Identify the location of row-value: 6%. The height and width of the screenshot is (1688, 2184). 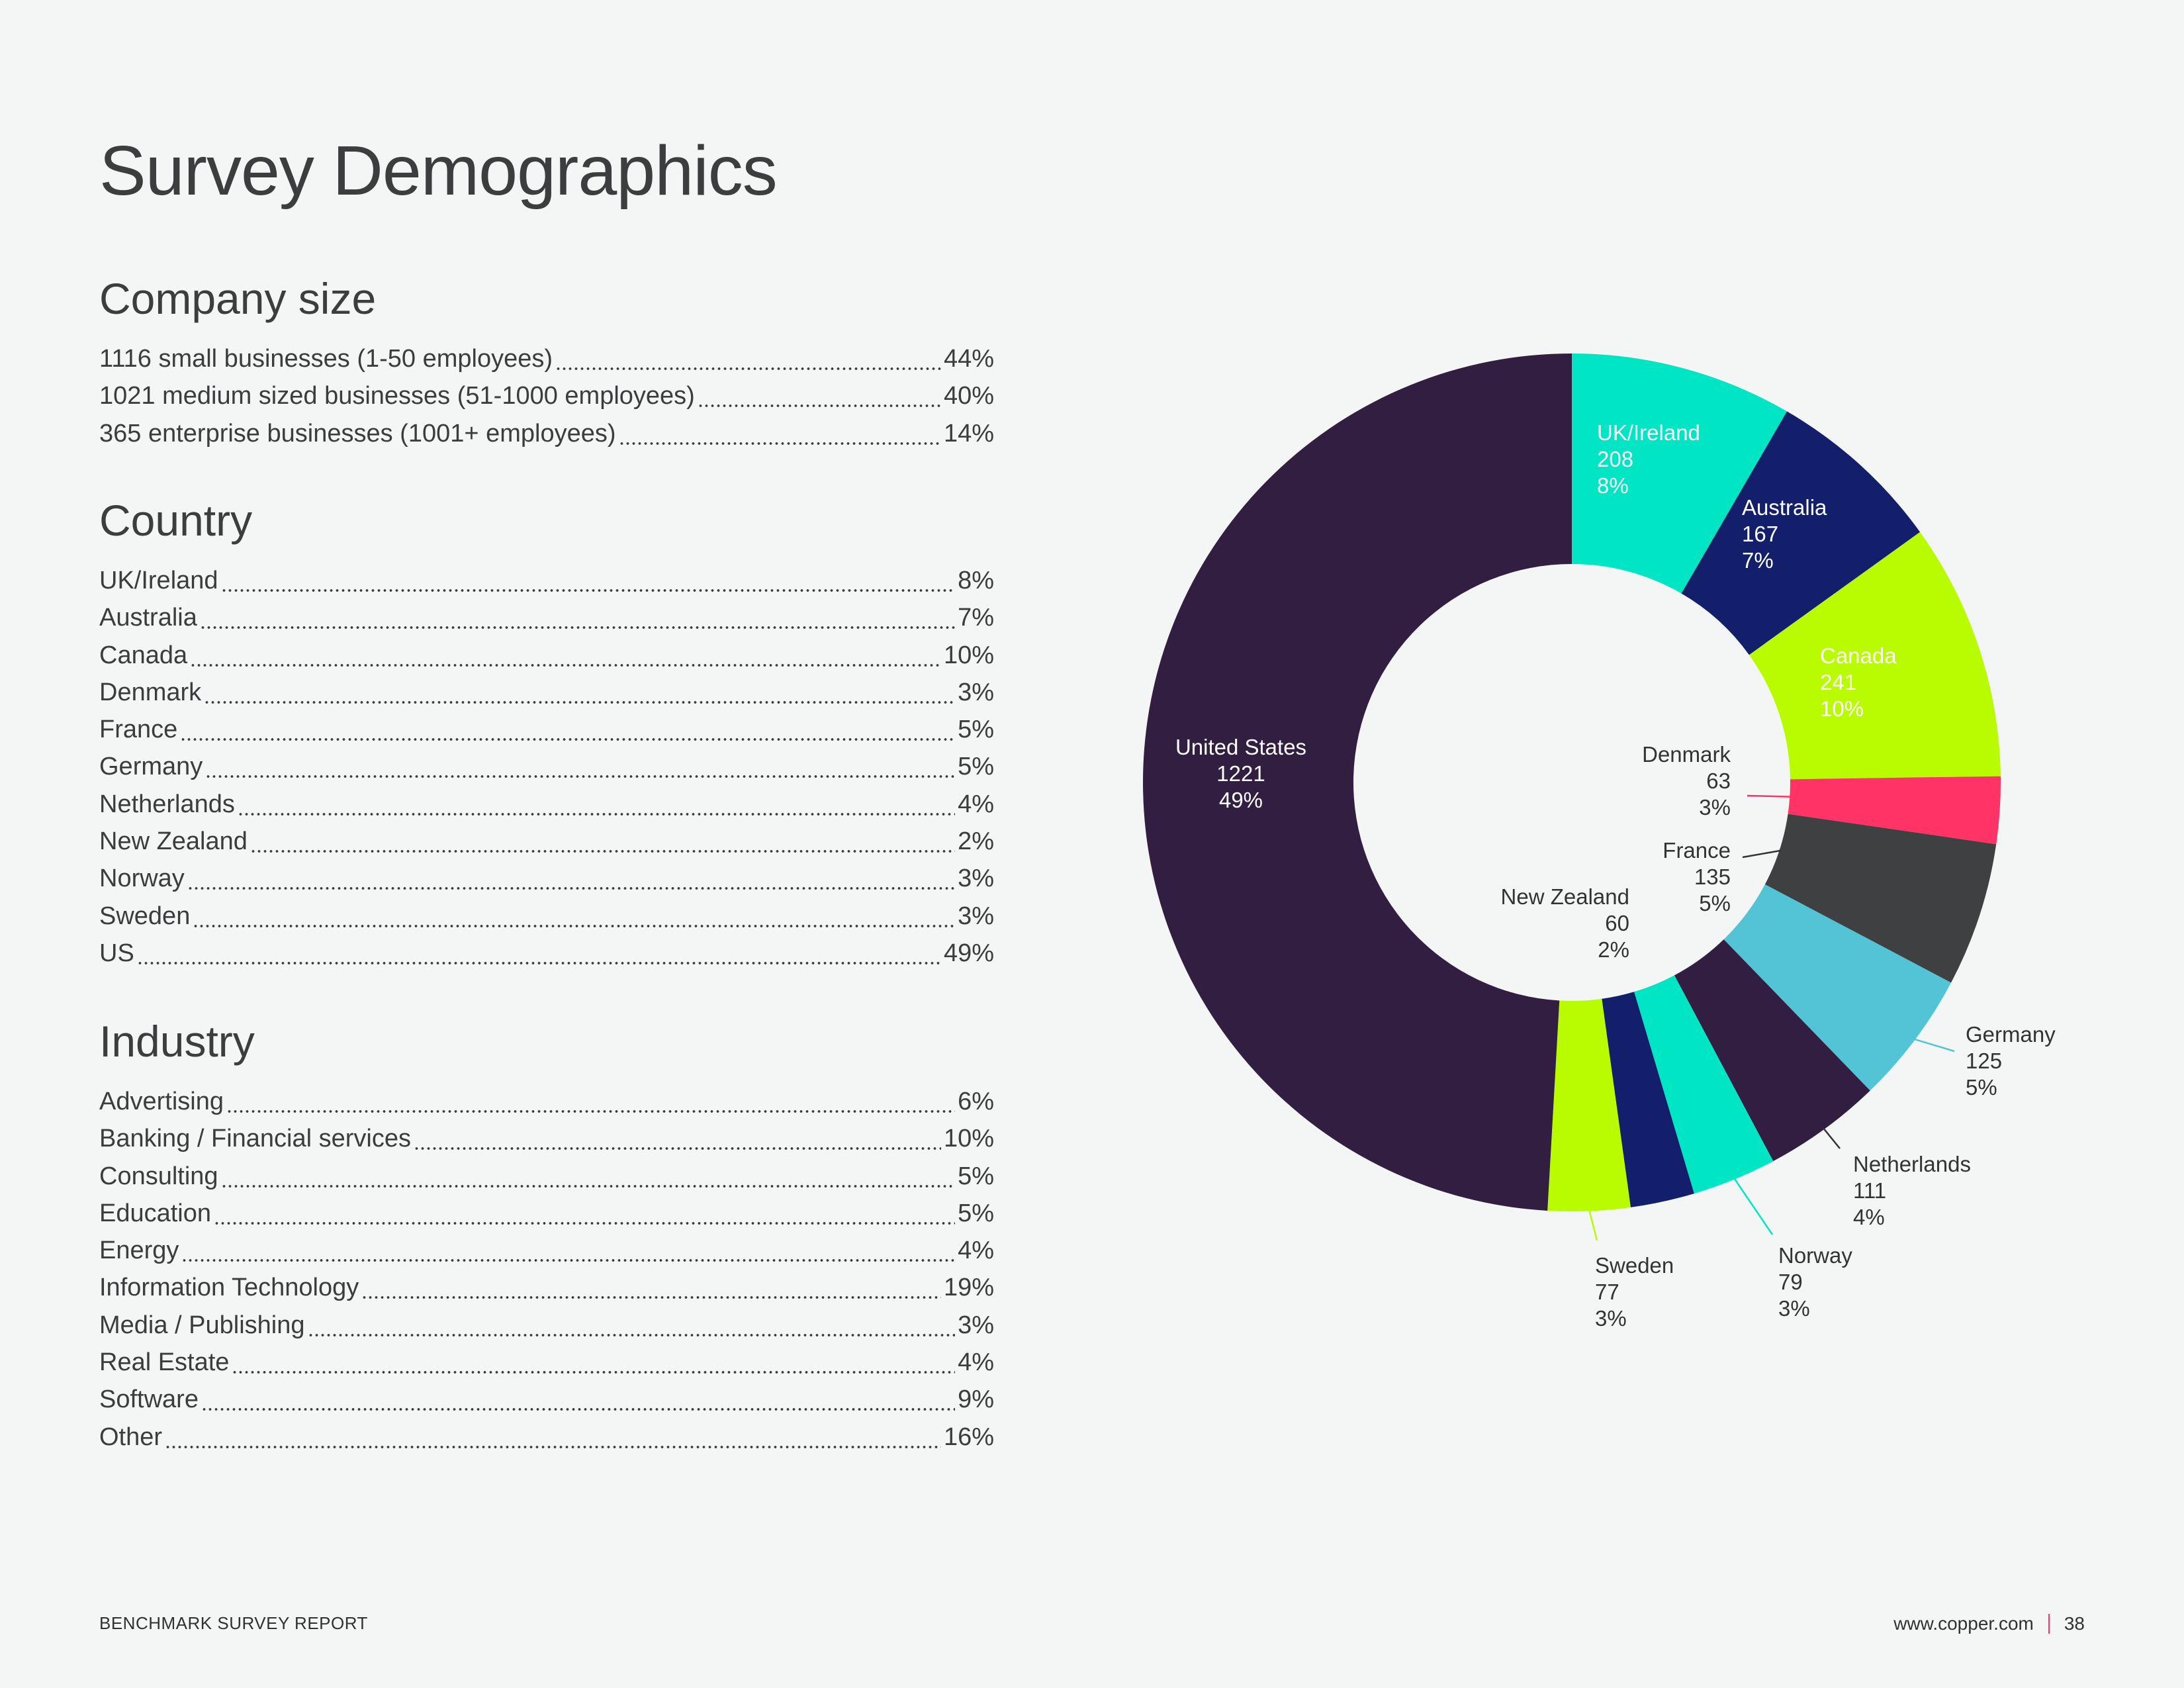
(976, 1101).